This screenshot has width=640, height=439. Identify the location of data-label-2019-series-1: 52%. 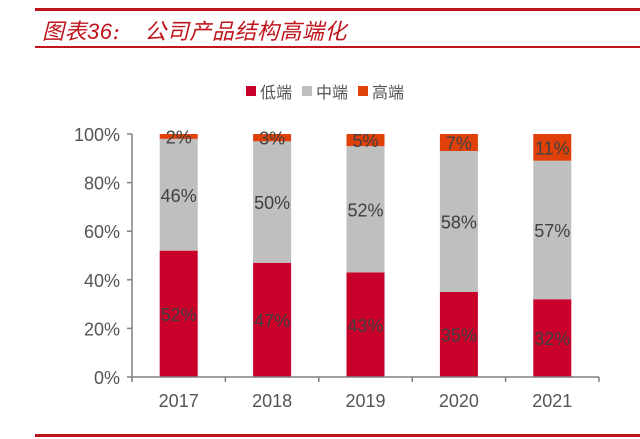
(365, 210).